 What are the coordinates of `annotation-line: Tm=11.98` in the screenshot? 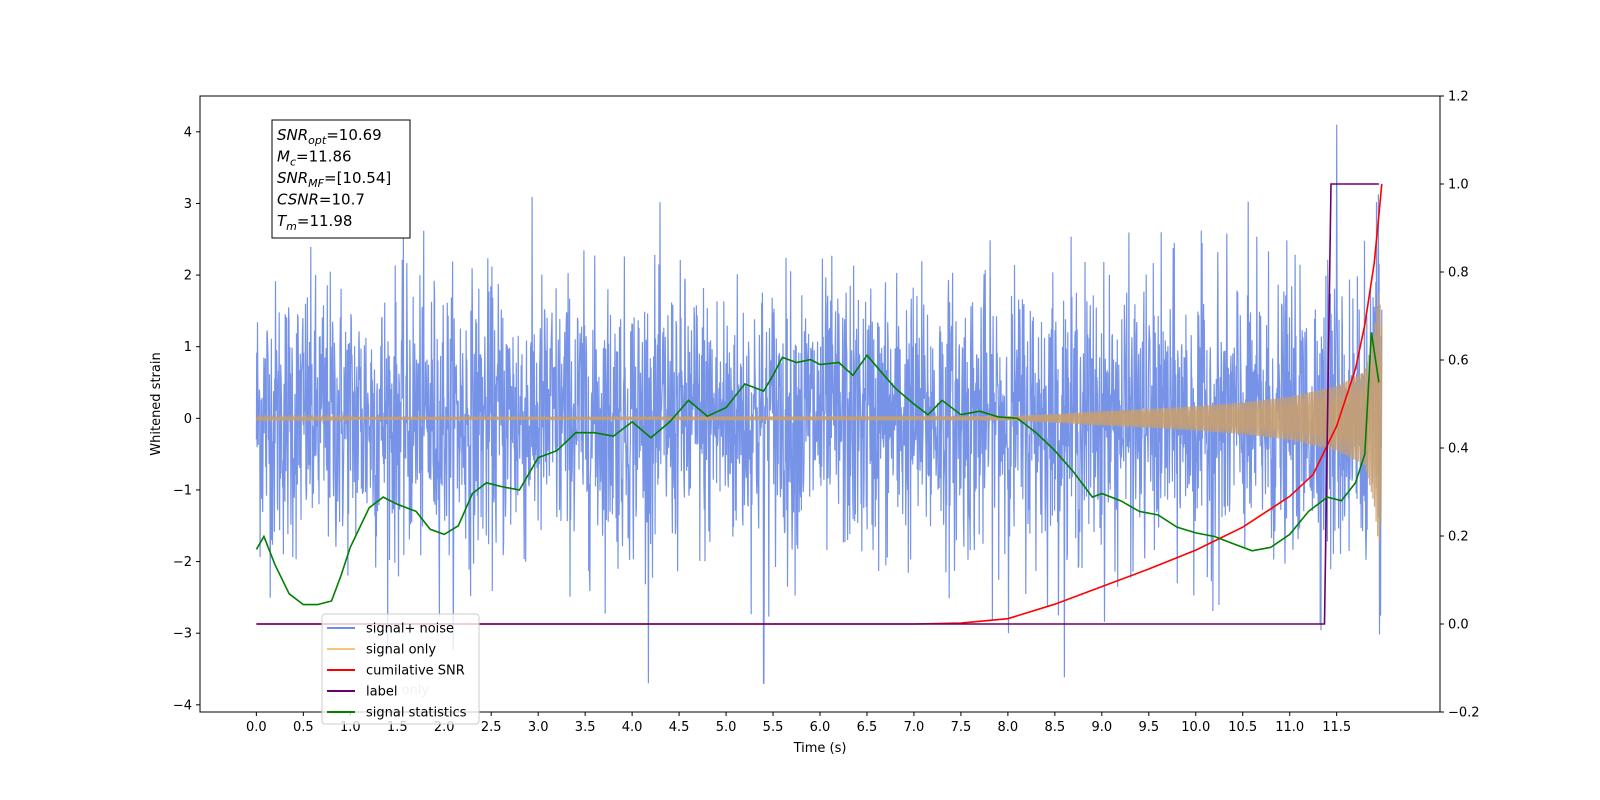 It's located at (314, 222).